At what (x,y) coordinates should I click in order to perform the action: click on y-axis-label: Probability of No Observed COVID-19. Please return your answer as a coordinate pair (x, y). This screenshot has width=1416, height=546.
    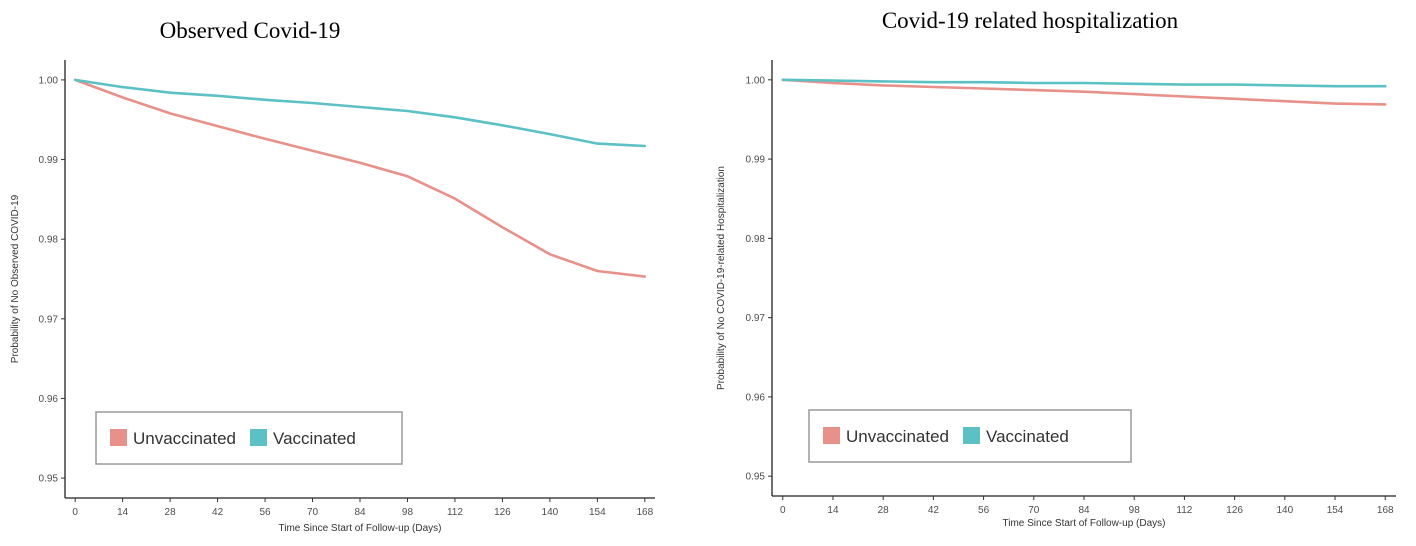
    Looking at the image, I should click on (15, 278).